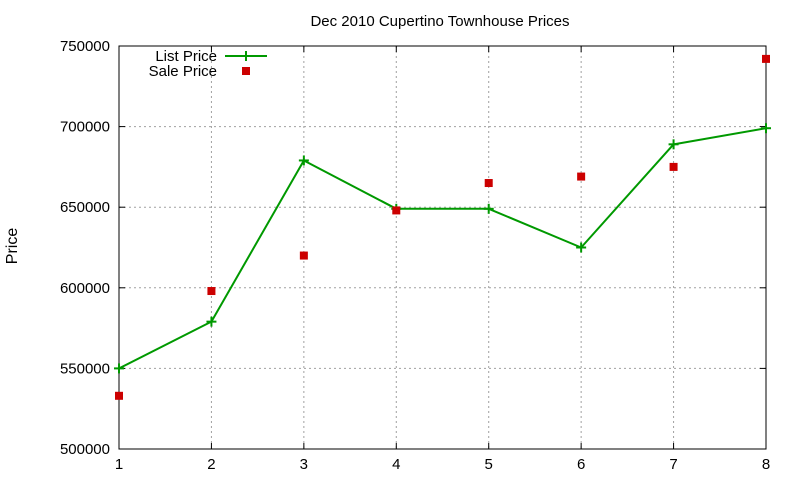 The image size is (800, 485). I want to click on legend-label-list-price: List Price, so click(186, 56).